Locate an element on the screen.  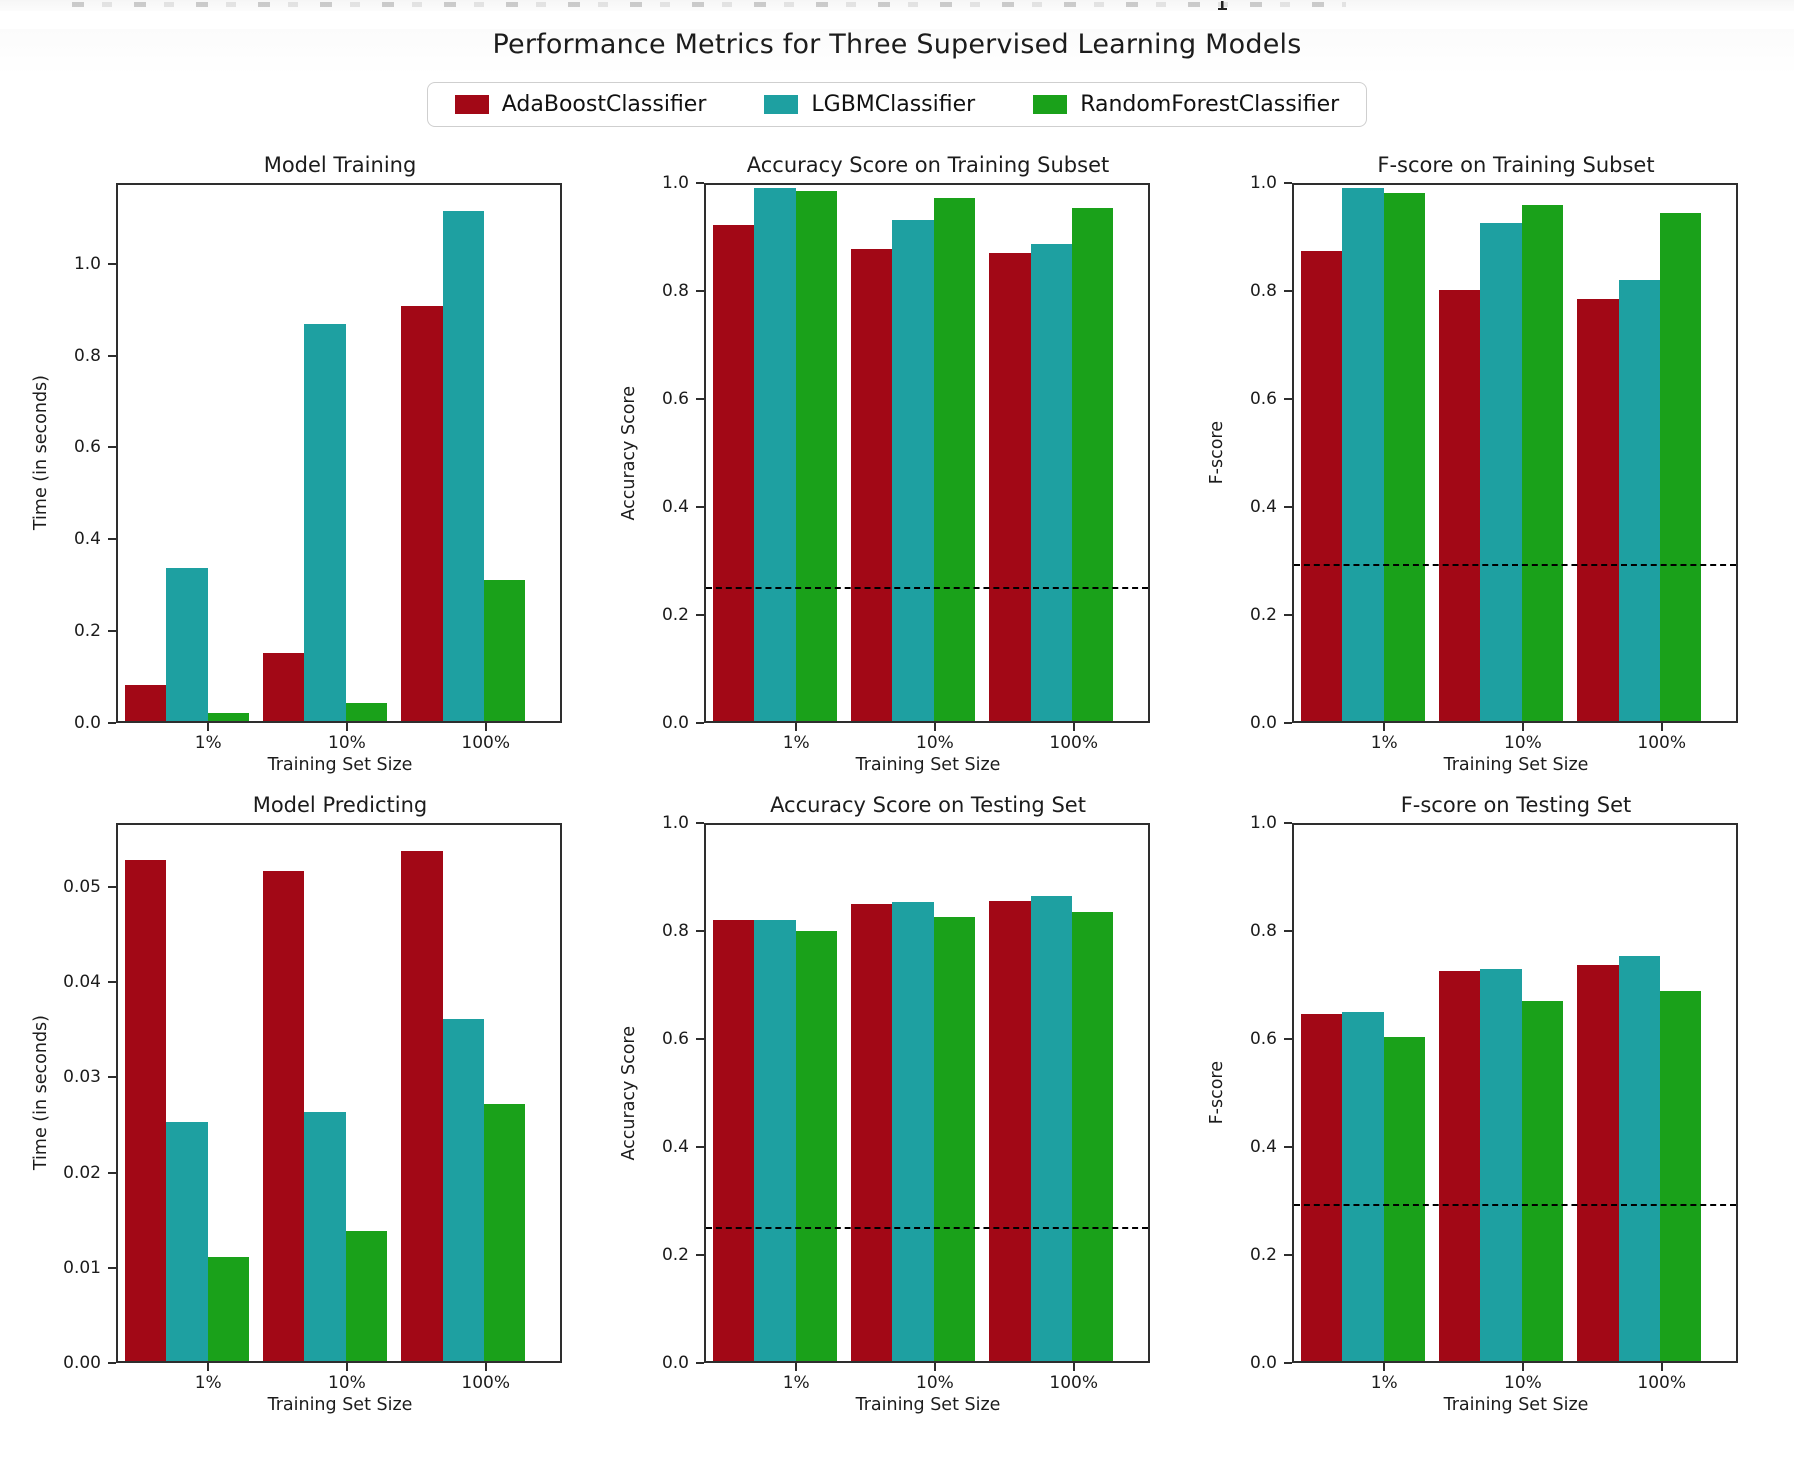
bar-adaboostclassifier-10pct is located at coordinates (1460, 1165).